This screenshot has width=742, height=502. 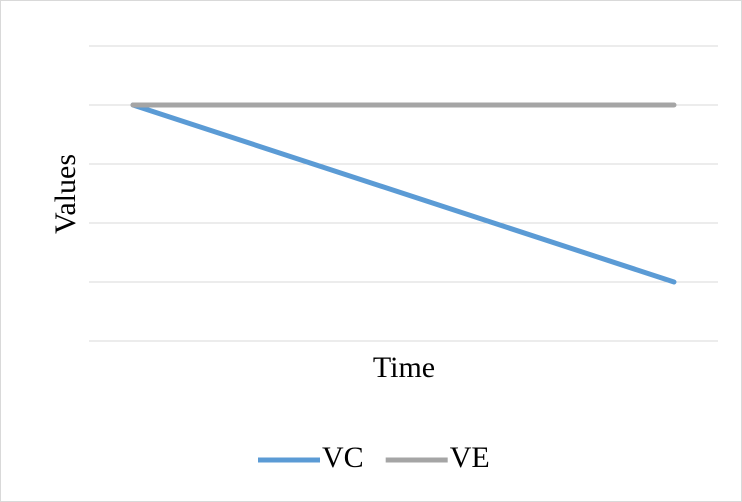 What do you see at coordinates (374, 457) in the screenshot?
I see `legend: VC VE` at bounding box center [374, 457].